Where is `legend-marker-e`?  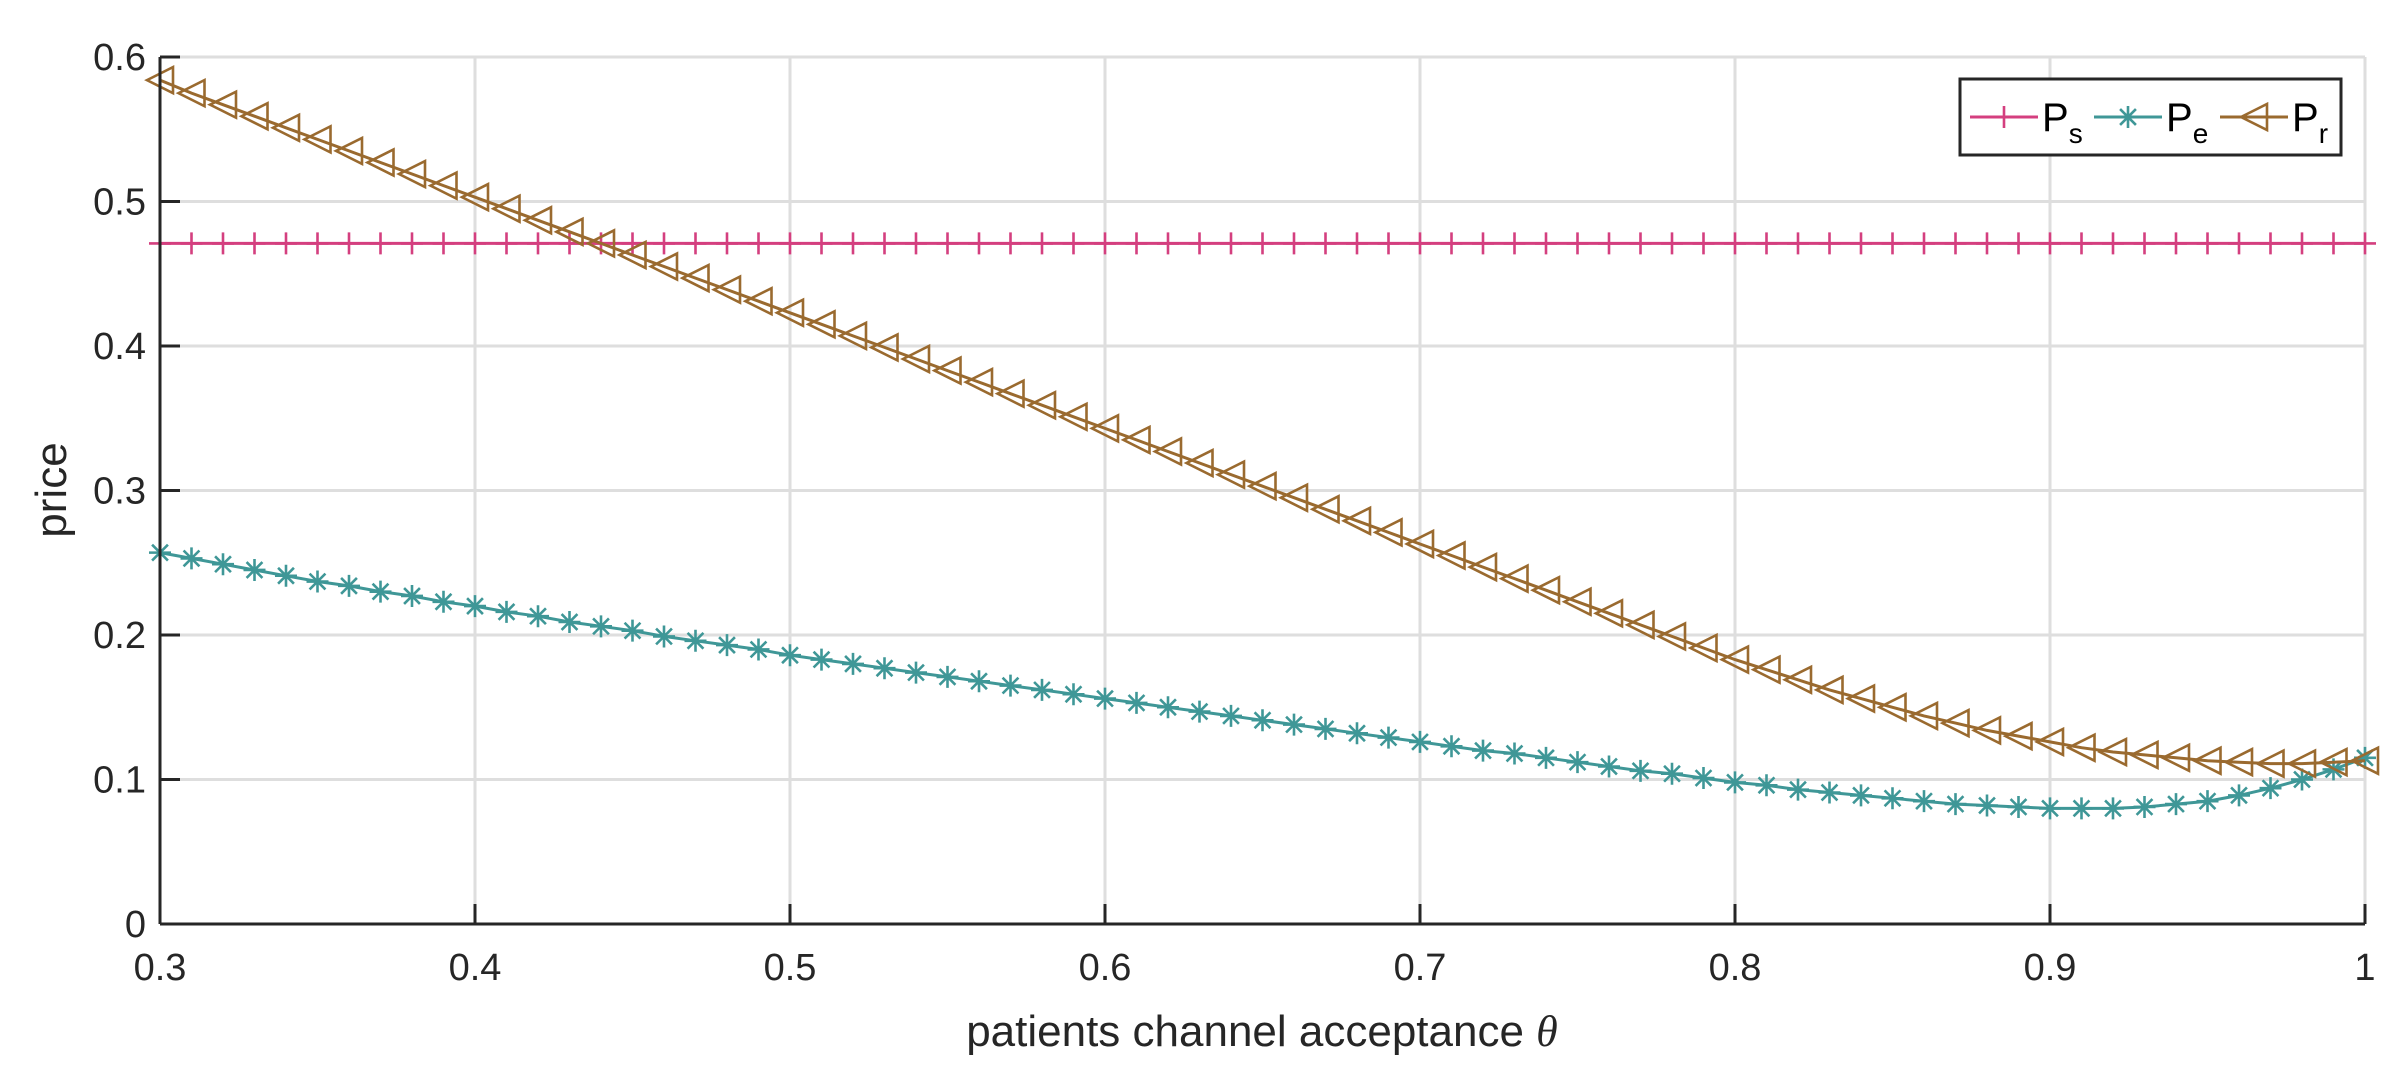 legend-marker-e is located at coordinates (2128, 117).